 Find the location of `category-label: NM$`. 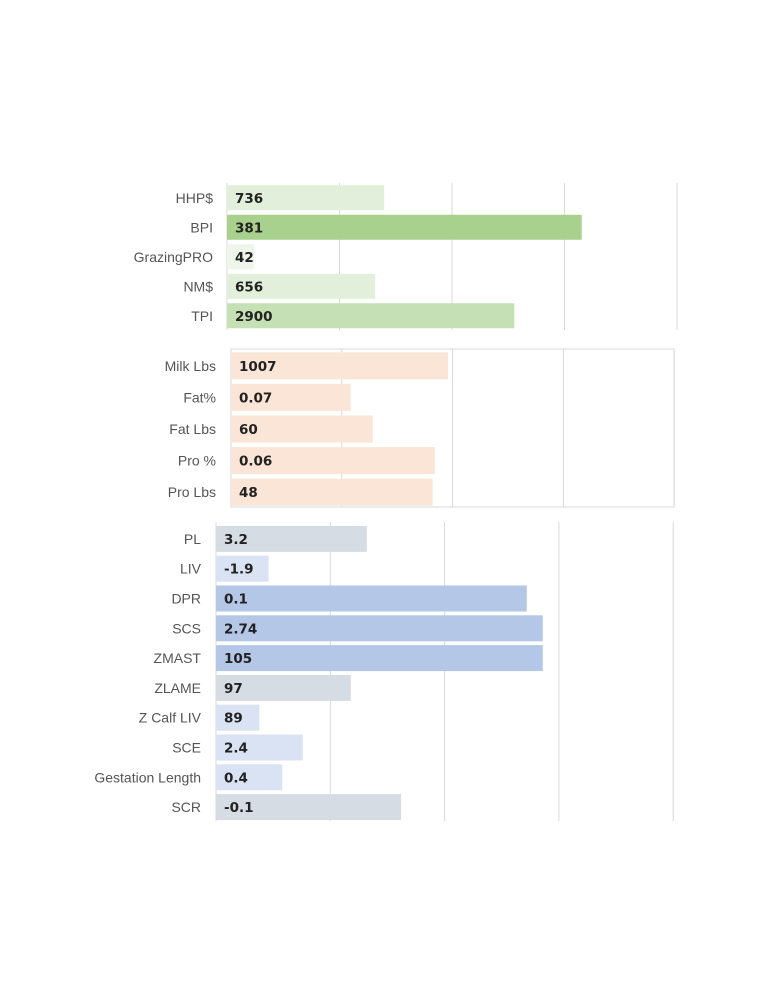

category-label: NM$ is located at coordinates (198, 286).